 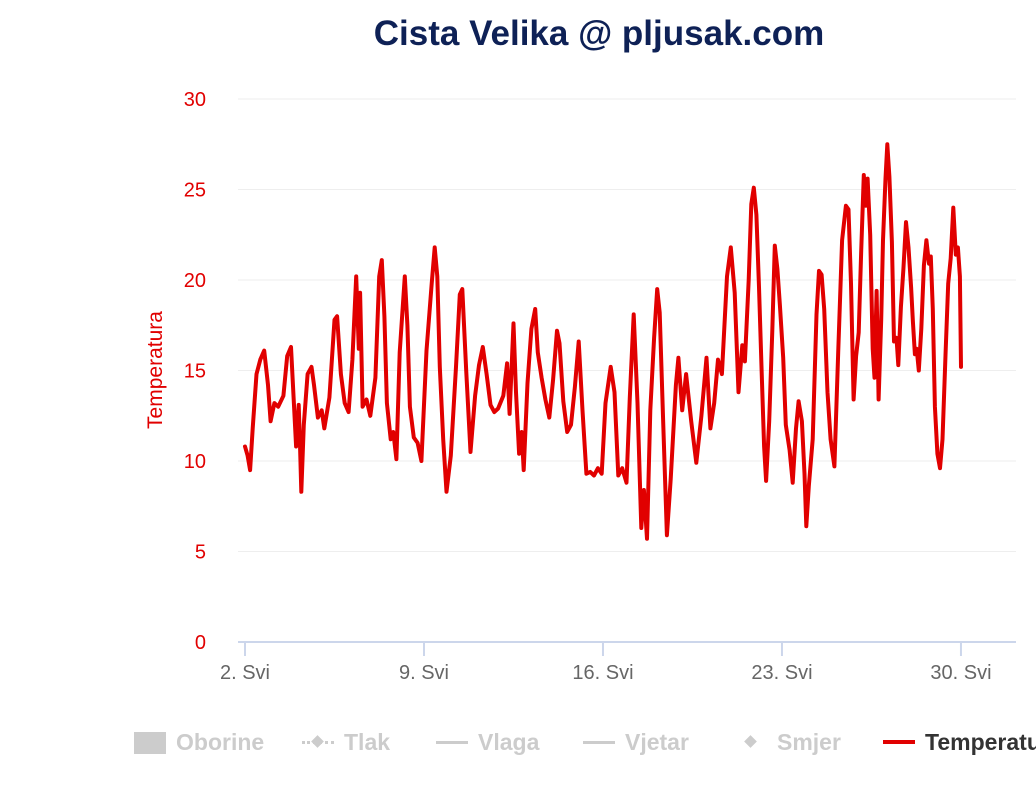 What do you see at coordinates (781, 673) in the screenshot?
I see `x-tick-label: 23. Svi` at bounding box center [781, 673].